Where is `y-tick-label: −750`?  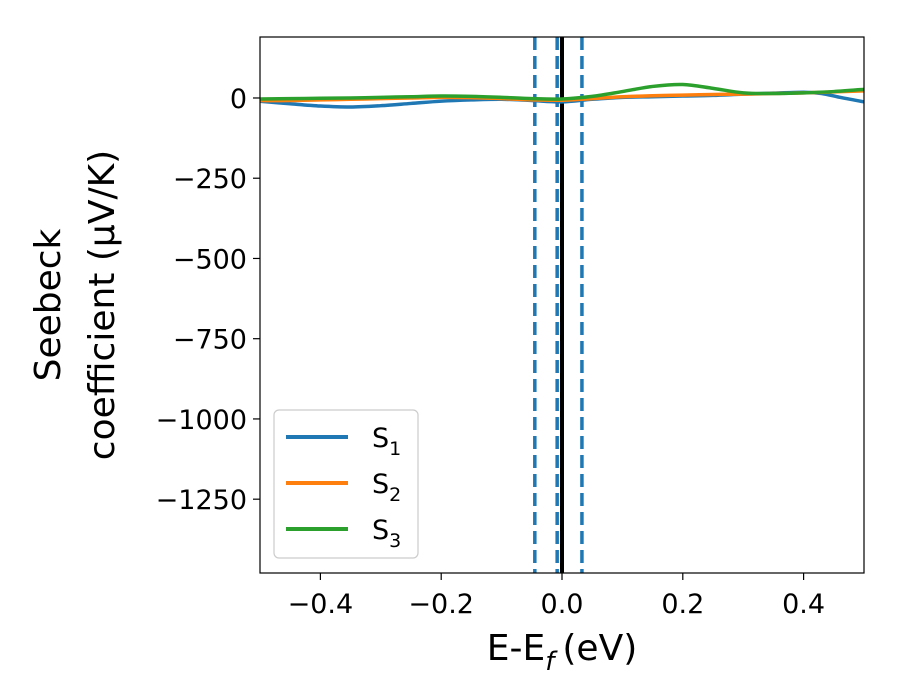 y-tick-label: −750 is located at coordinates (210, 340).